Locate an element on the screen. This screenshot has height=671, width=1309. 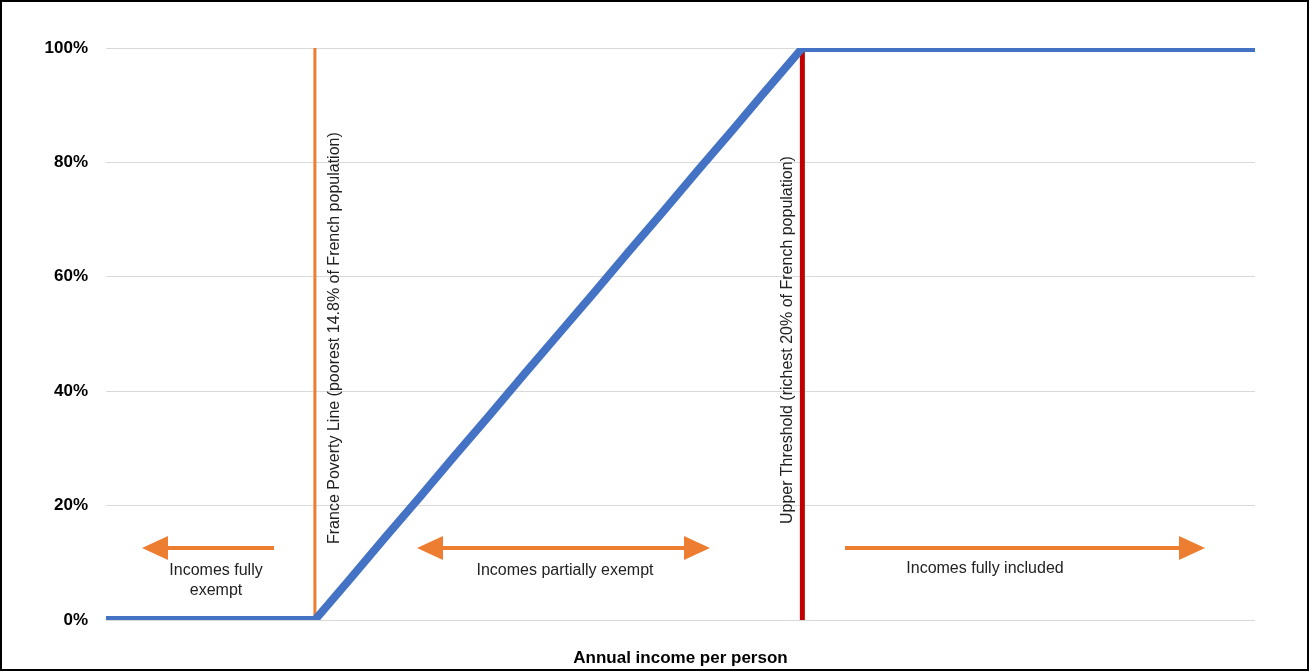
y-tick-label: 60% is located at coordinates (70, 276).